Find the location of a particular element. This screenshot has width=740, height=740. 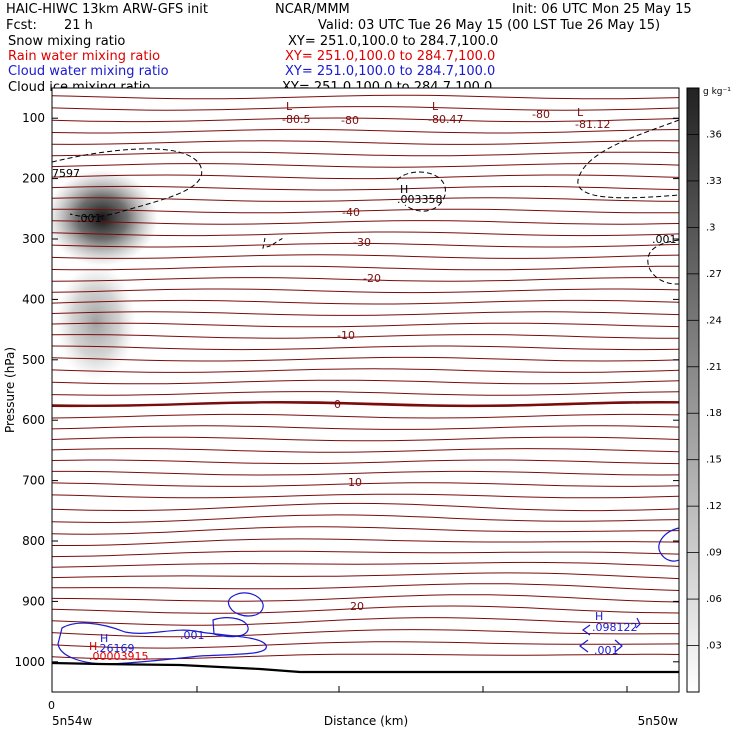

colorbar-tick-label: .06 is located at coordinates (714, 599).